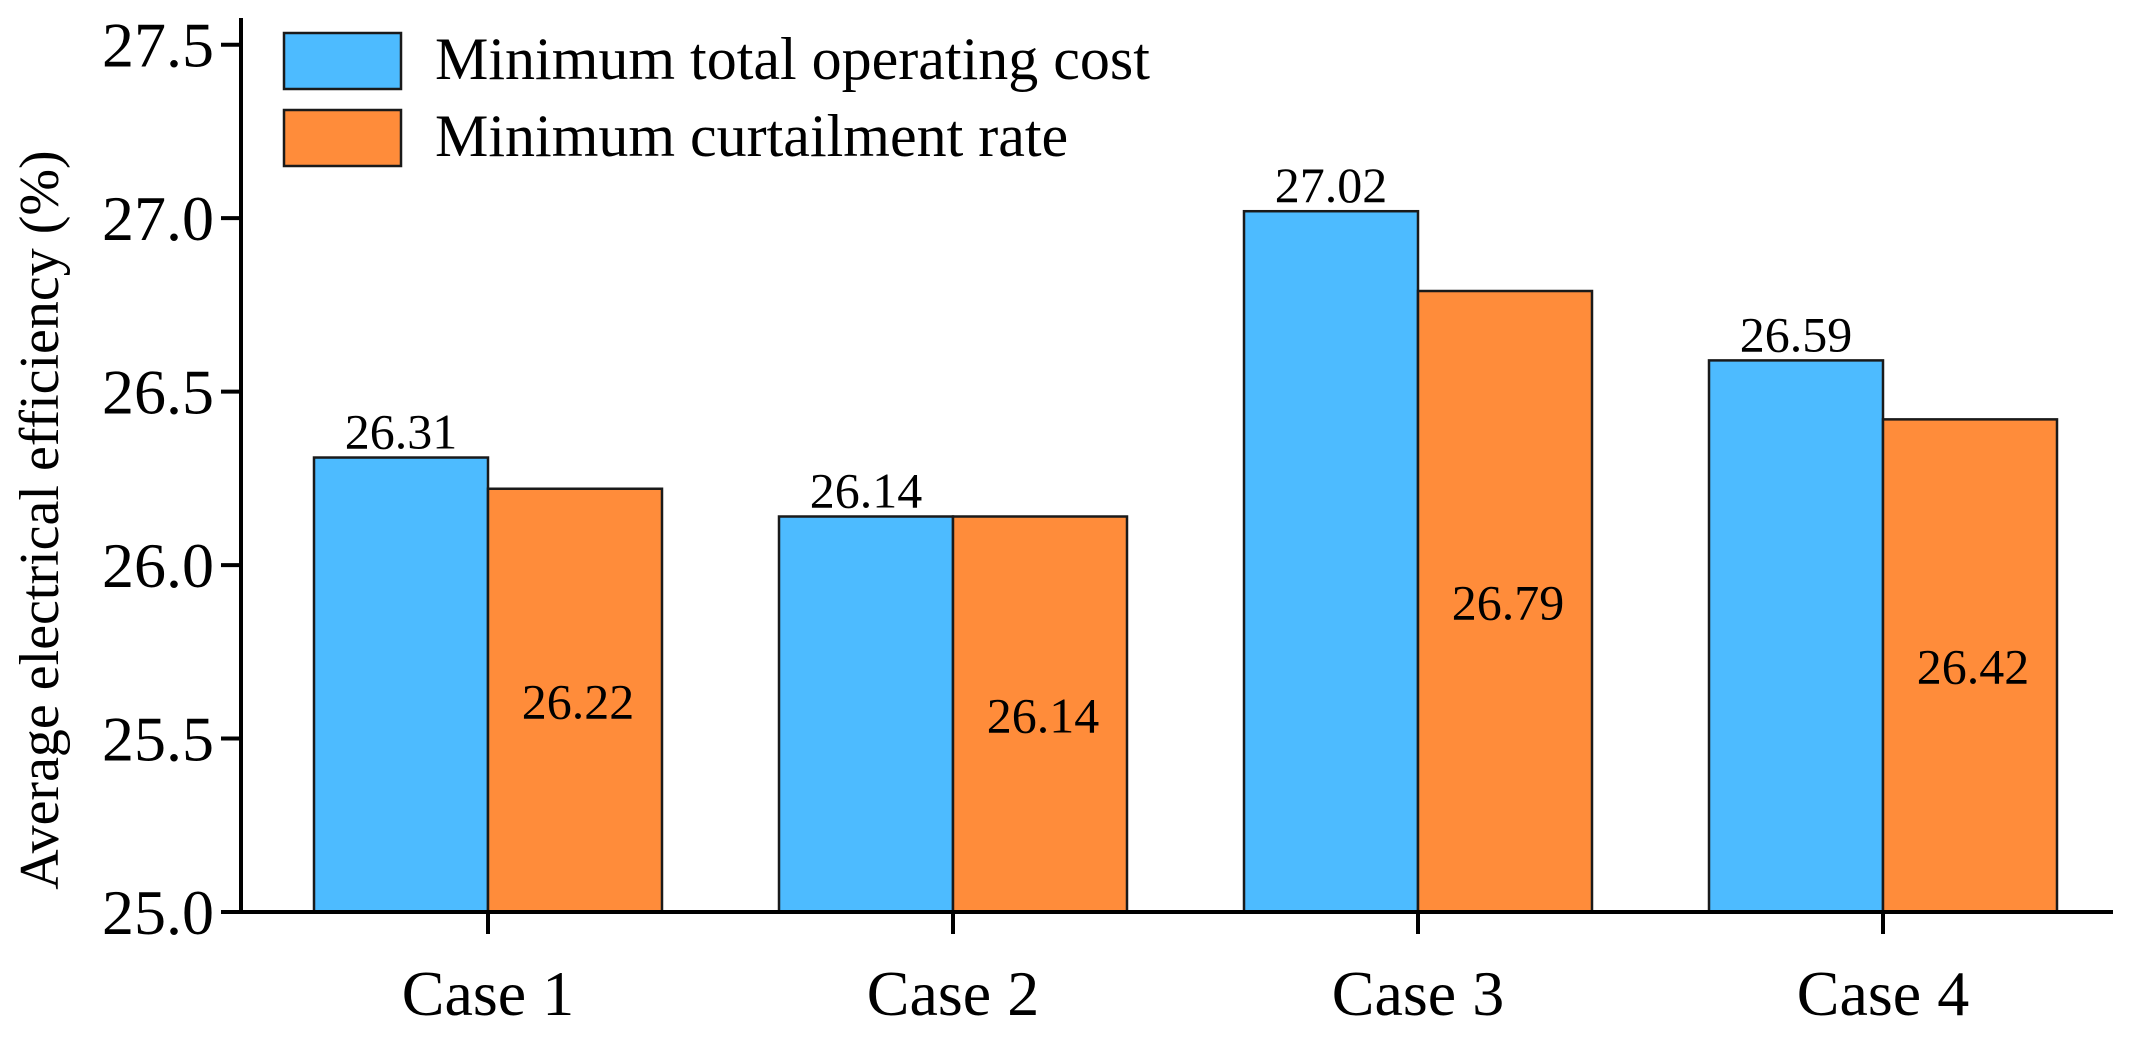 The width and height of the screenshot is (2133, 1047). What do you see at coordinates (158, 45) in the screenshot?
I see `y-tick-label: 27.5` at bounding box center [158, 45].